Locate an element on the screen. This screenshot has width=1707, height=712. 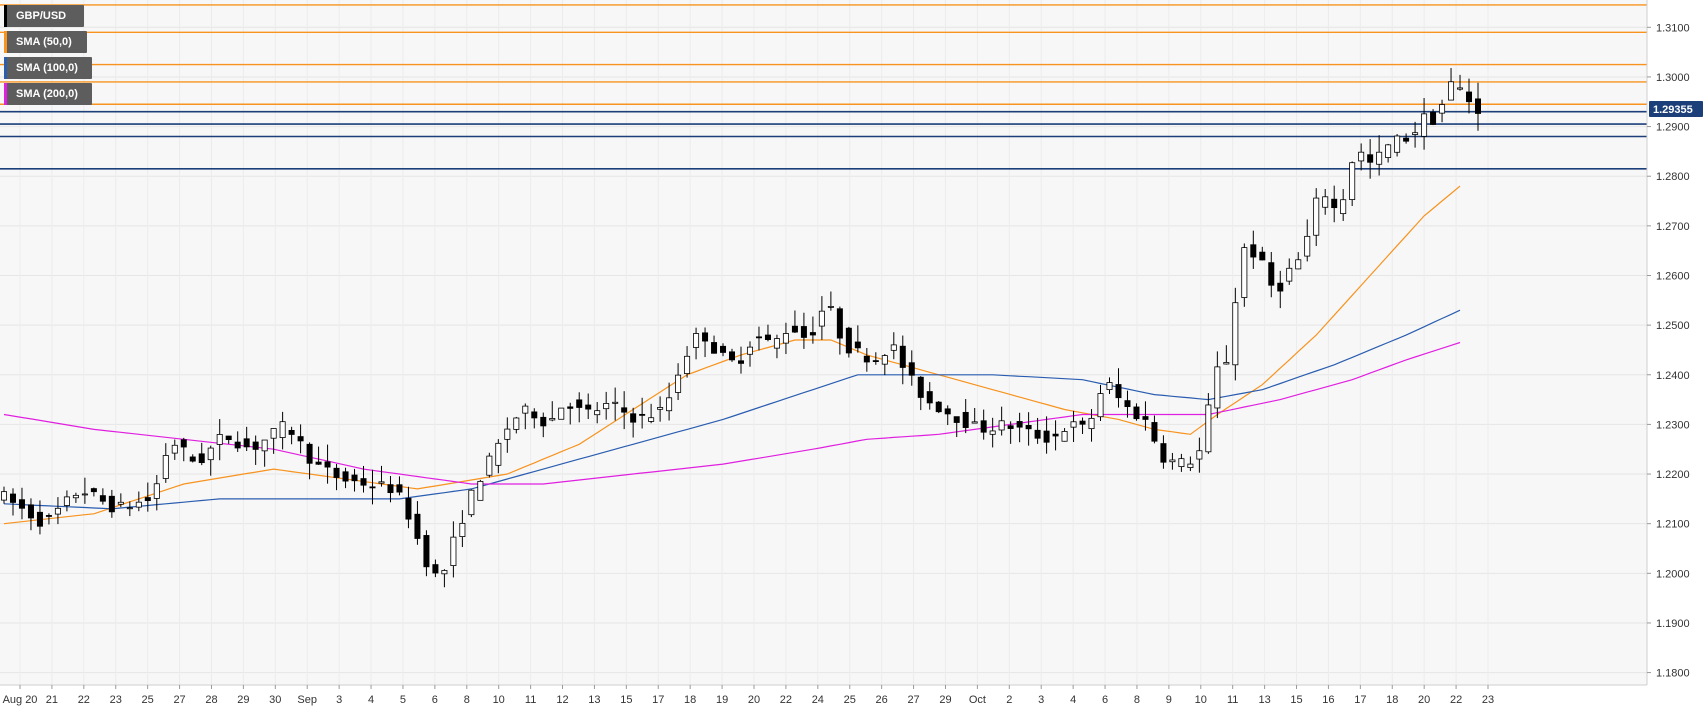
x-tick-label: 16 is located at coordinates (1328, 700).